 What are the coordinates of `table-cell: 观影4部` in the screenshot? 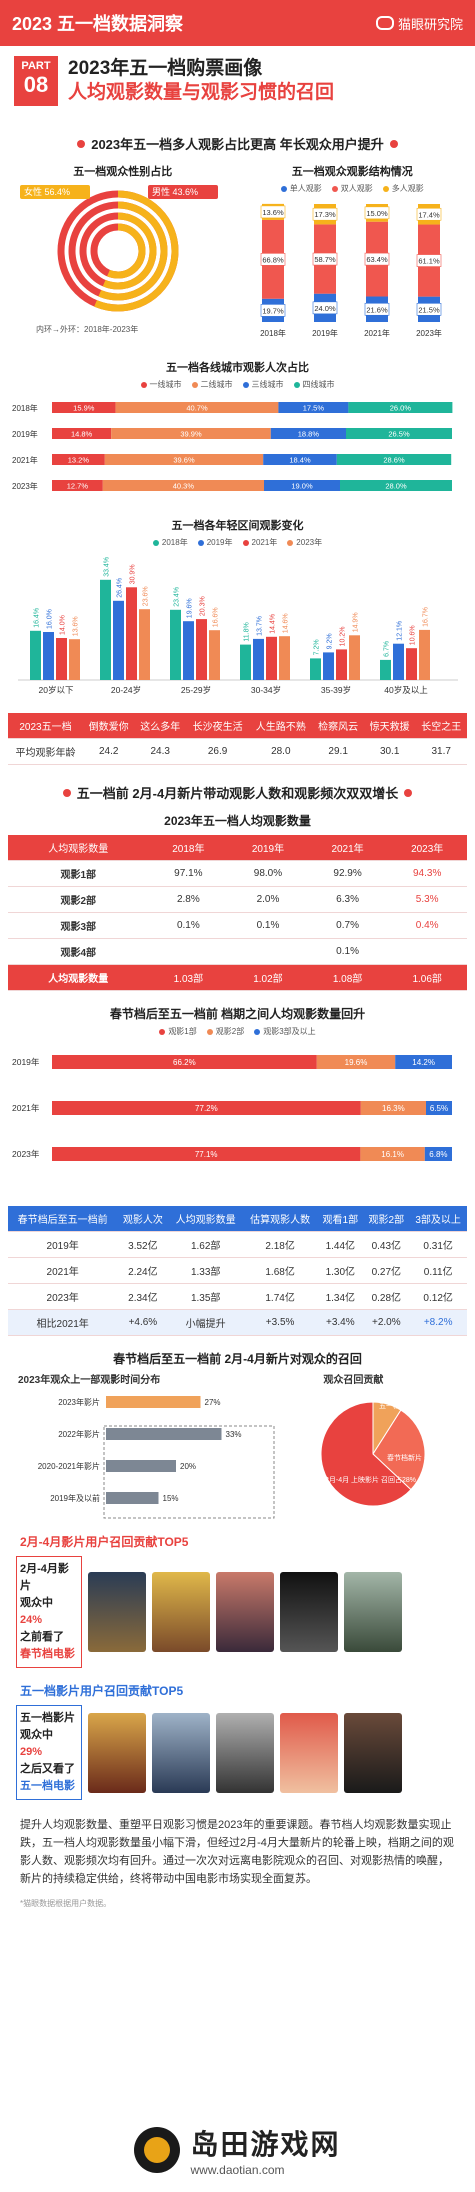 It's located at (78, 951).